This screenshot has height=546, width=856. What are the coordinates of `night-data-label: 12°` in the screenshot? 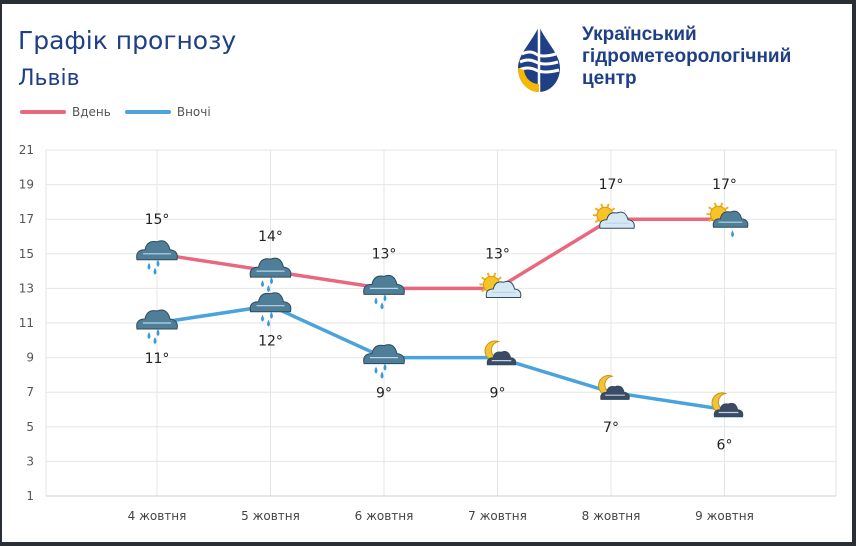 It's located at (270, 342).